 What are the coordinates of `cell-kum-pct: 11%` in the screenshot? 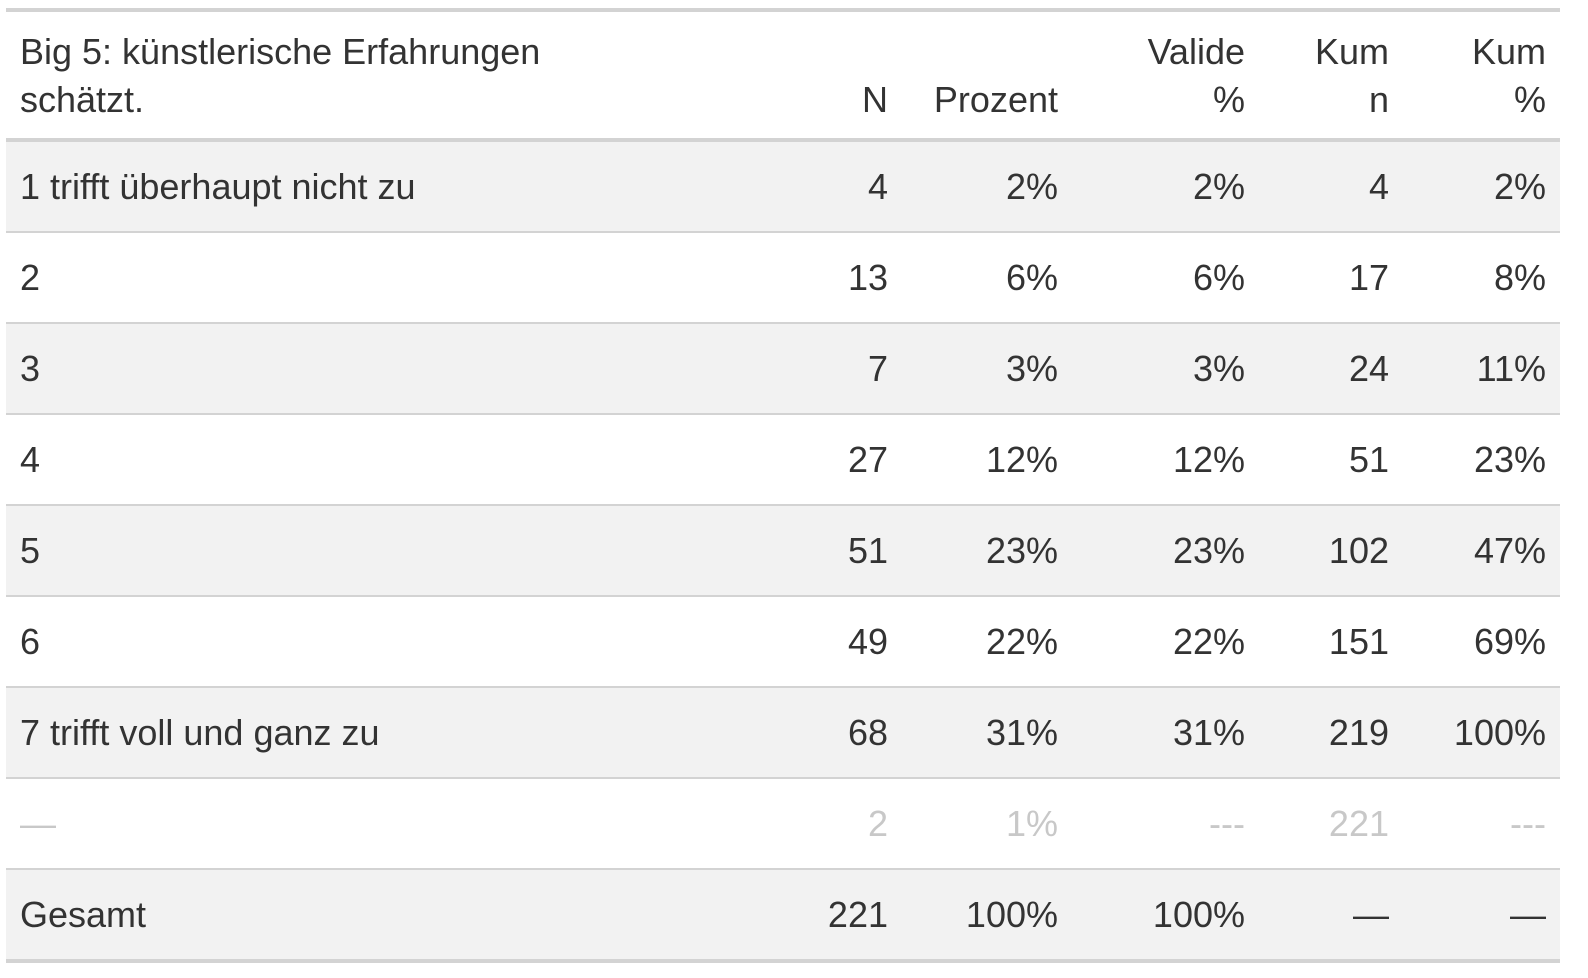 It's located at (1481, 369).